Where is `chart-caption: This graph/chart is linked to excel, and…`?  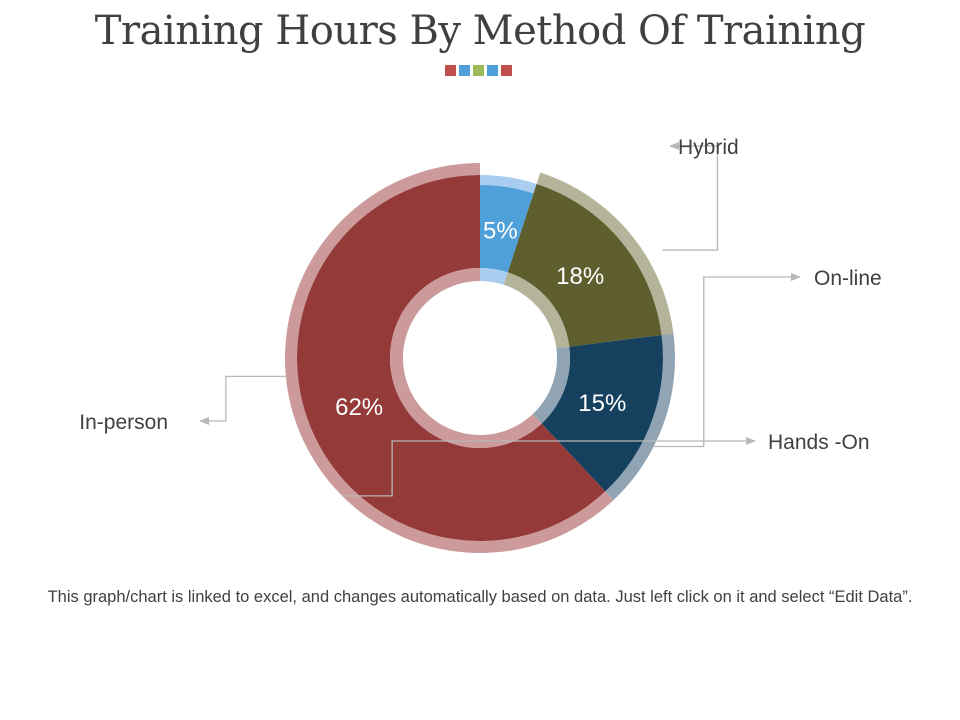
chart-caption: This graph/chart is linked to excel, and… is located at coordinates (480, 597).